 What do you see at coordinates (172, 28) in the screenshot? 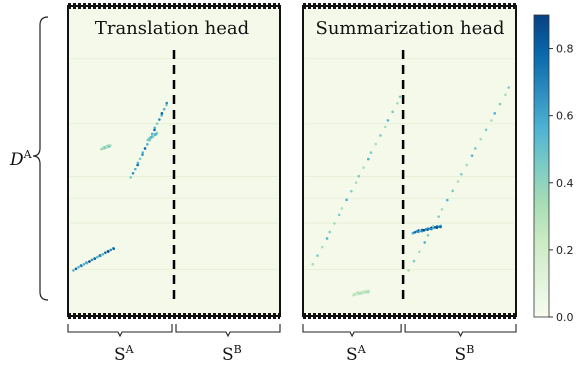
I see `panel-title: Translation head` at bounding box center [172, 28].